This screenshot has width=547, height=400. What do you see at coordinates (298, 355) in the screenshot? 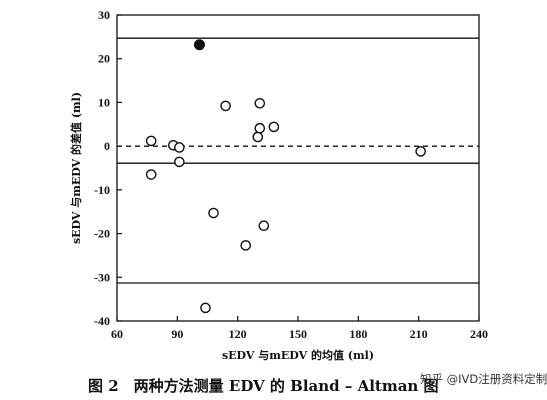
I see `x-axis-label: sEDV 与mEDV 的均值 (ml)` at bounding box center [298, 355].